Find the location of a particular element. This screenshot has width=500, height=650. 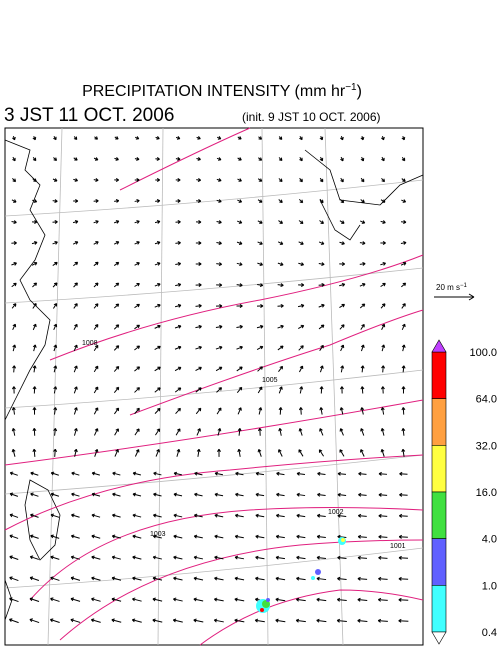

scale-text: 20 m s is located at coordinates (448, 287).